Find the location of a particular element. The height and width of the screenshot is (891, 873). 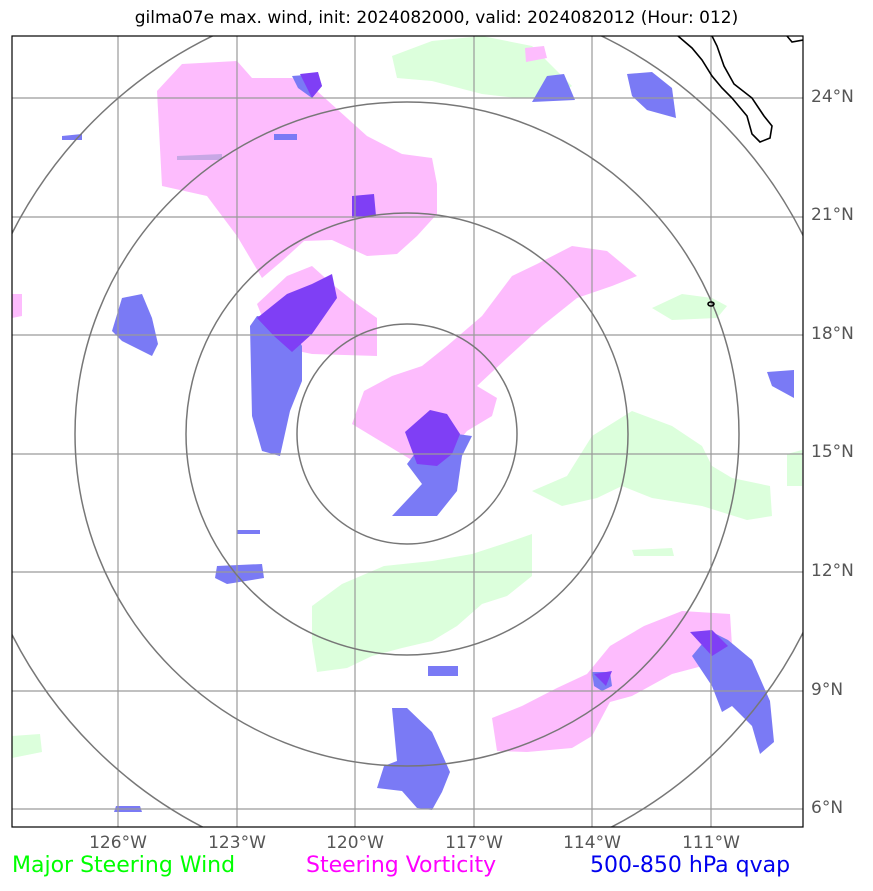

lon-label-114w: 114°W is located at coordinates (592, 843).